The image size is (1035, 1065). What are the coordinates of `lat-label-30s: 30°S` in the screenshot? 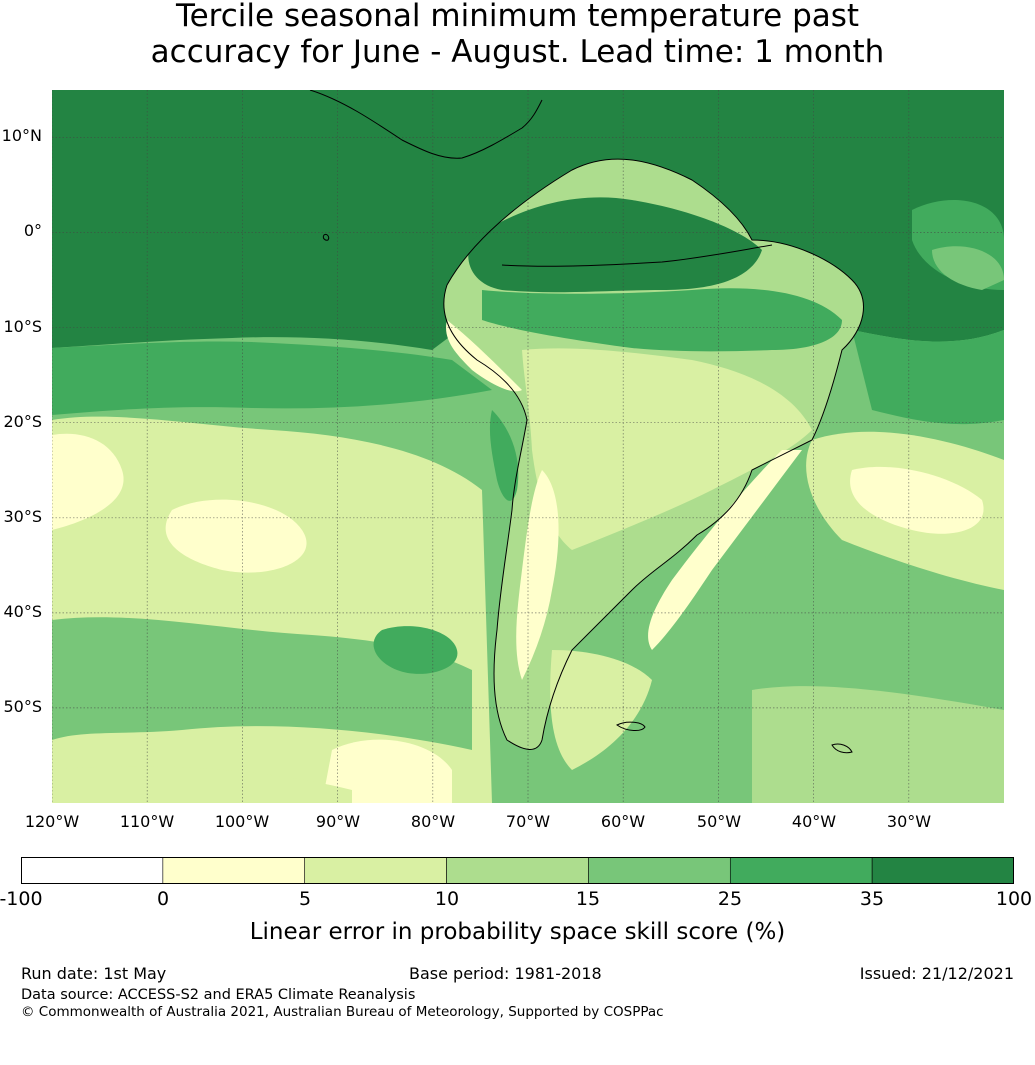 It's located at (22, 516).